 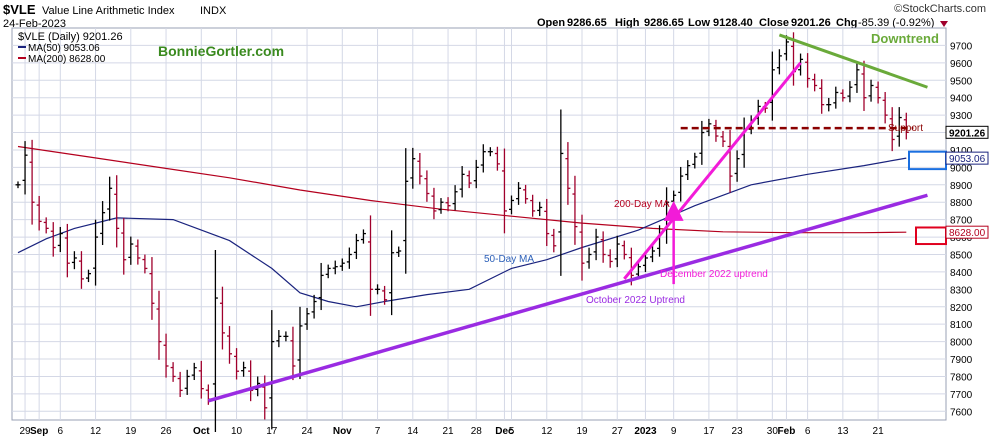 I want to click on y-tick-label: 9000, so click(x=961, y=168).